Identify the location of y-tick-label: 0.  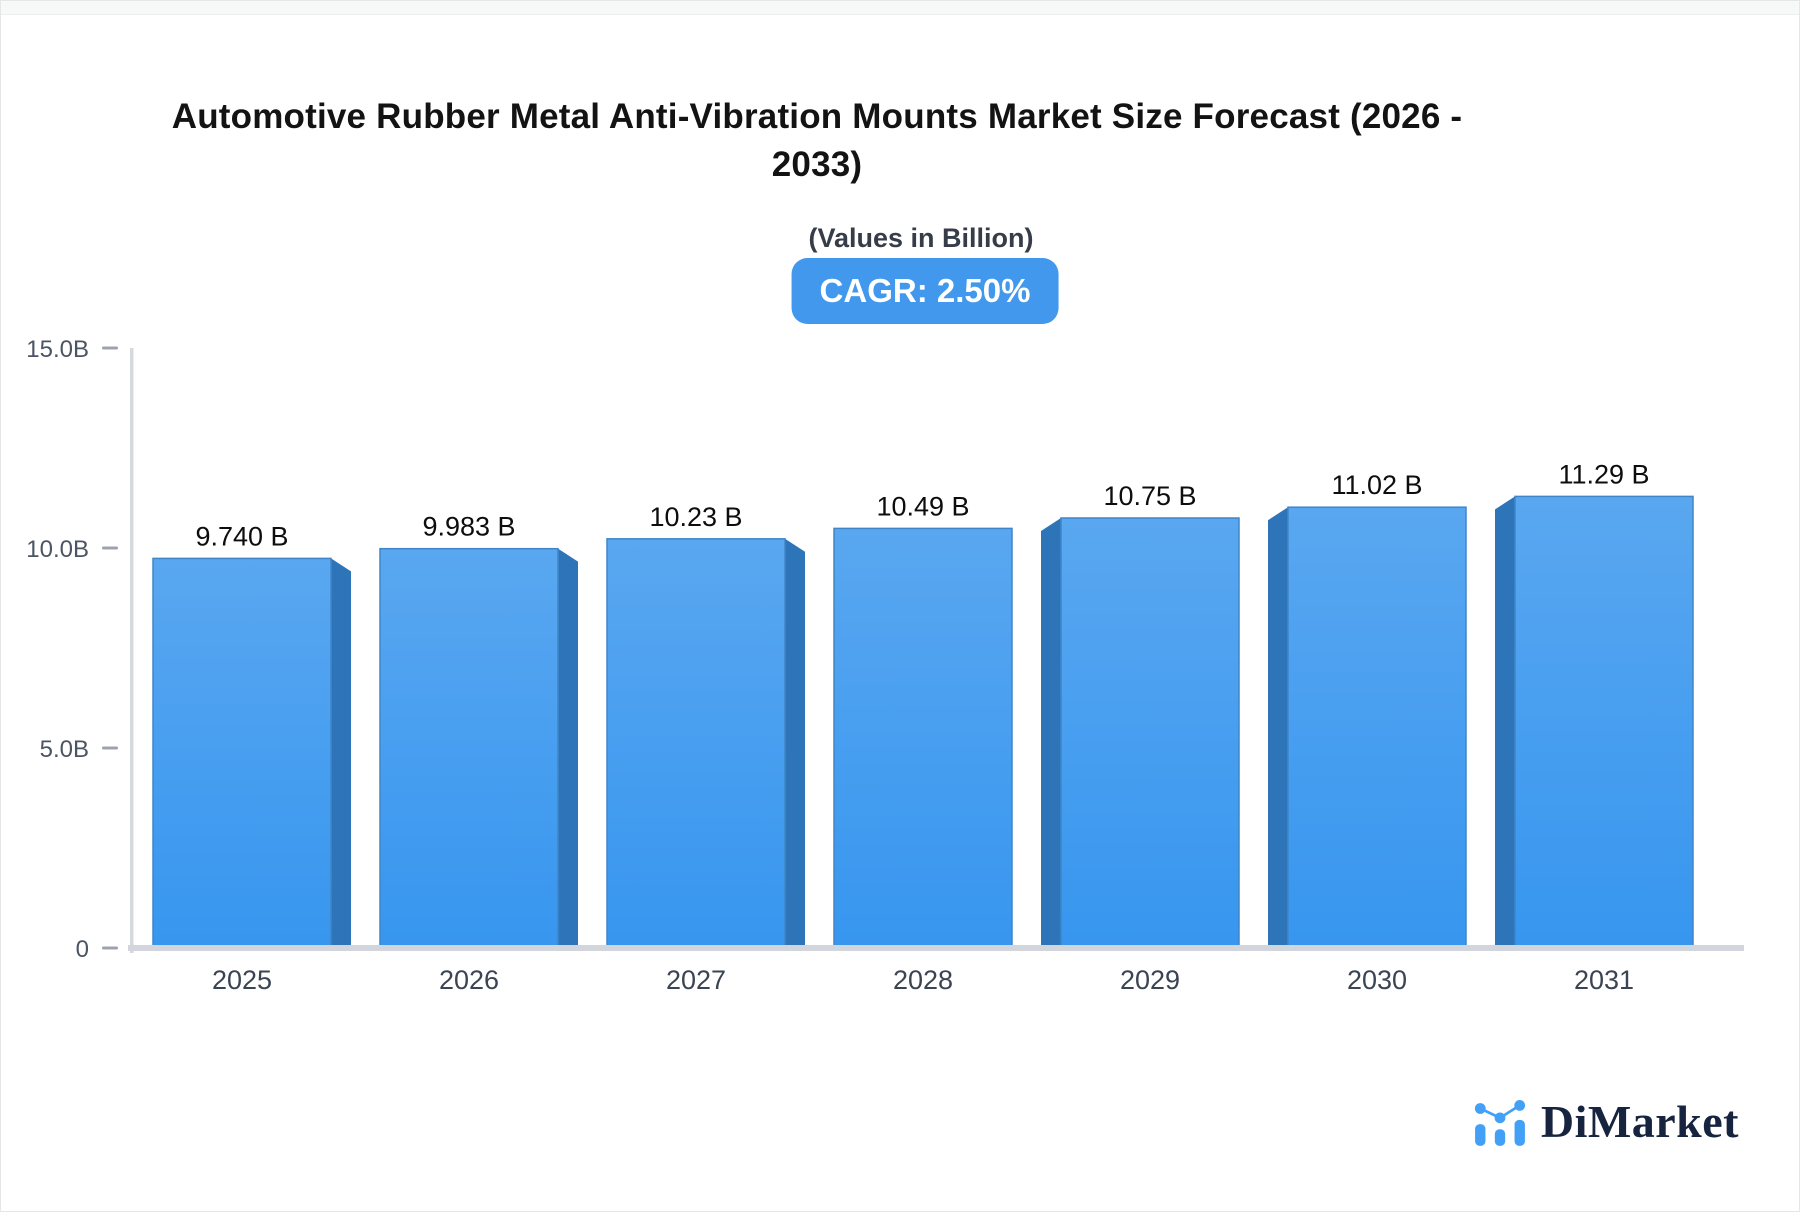
(82, 949).